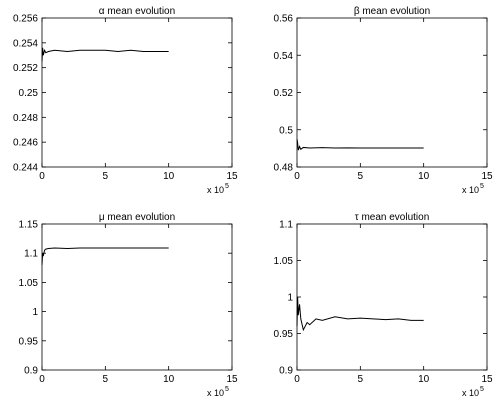 The height and width of the screenshot is (414, 496). What do you see at coordinates (25, 118) in the screenshot?
I see `y-tick-label: 0.248` at bounding box center [25, 118].